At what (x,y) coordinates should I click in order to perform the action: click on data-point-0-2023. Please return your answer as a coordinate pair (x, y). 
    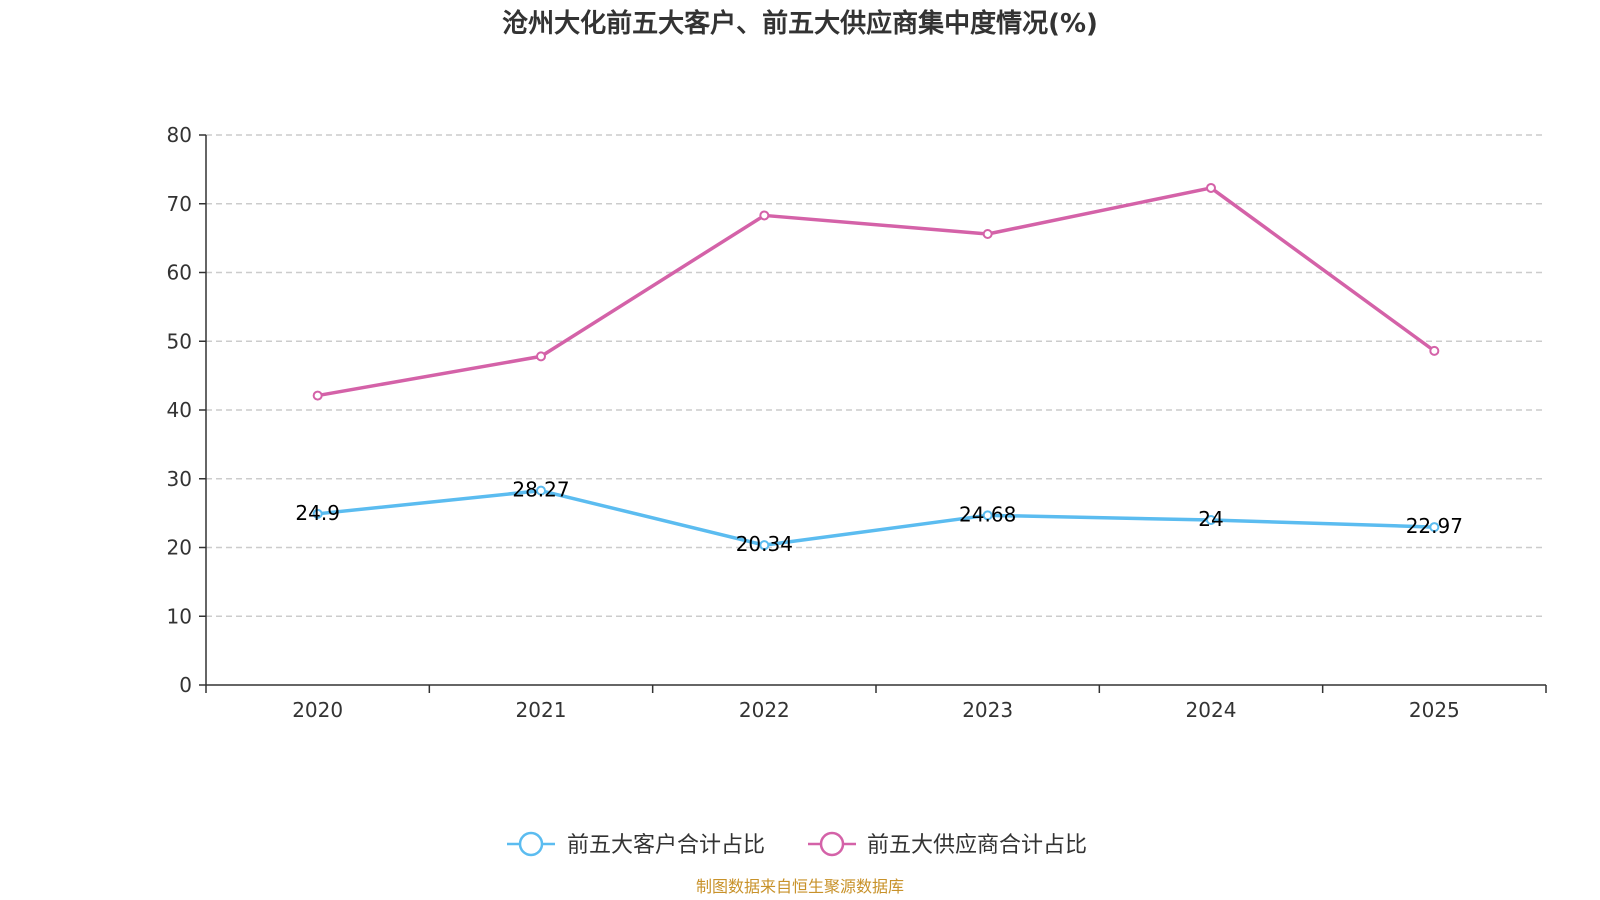
    Looking at the image, I should click on (987, 515).